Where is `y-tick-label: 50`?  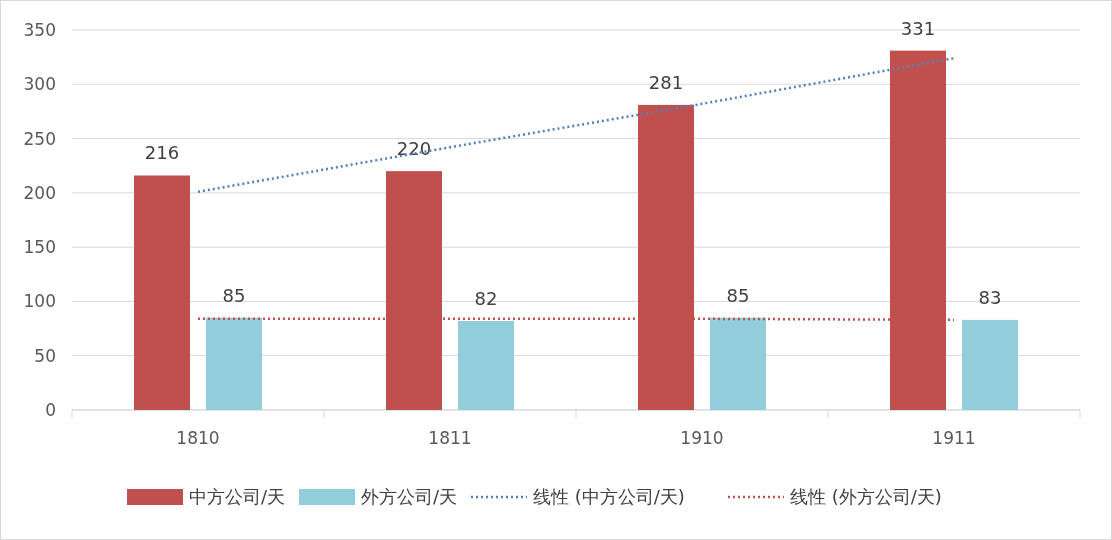 y-tick-label: 50 is located at coordinates (45, 355).